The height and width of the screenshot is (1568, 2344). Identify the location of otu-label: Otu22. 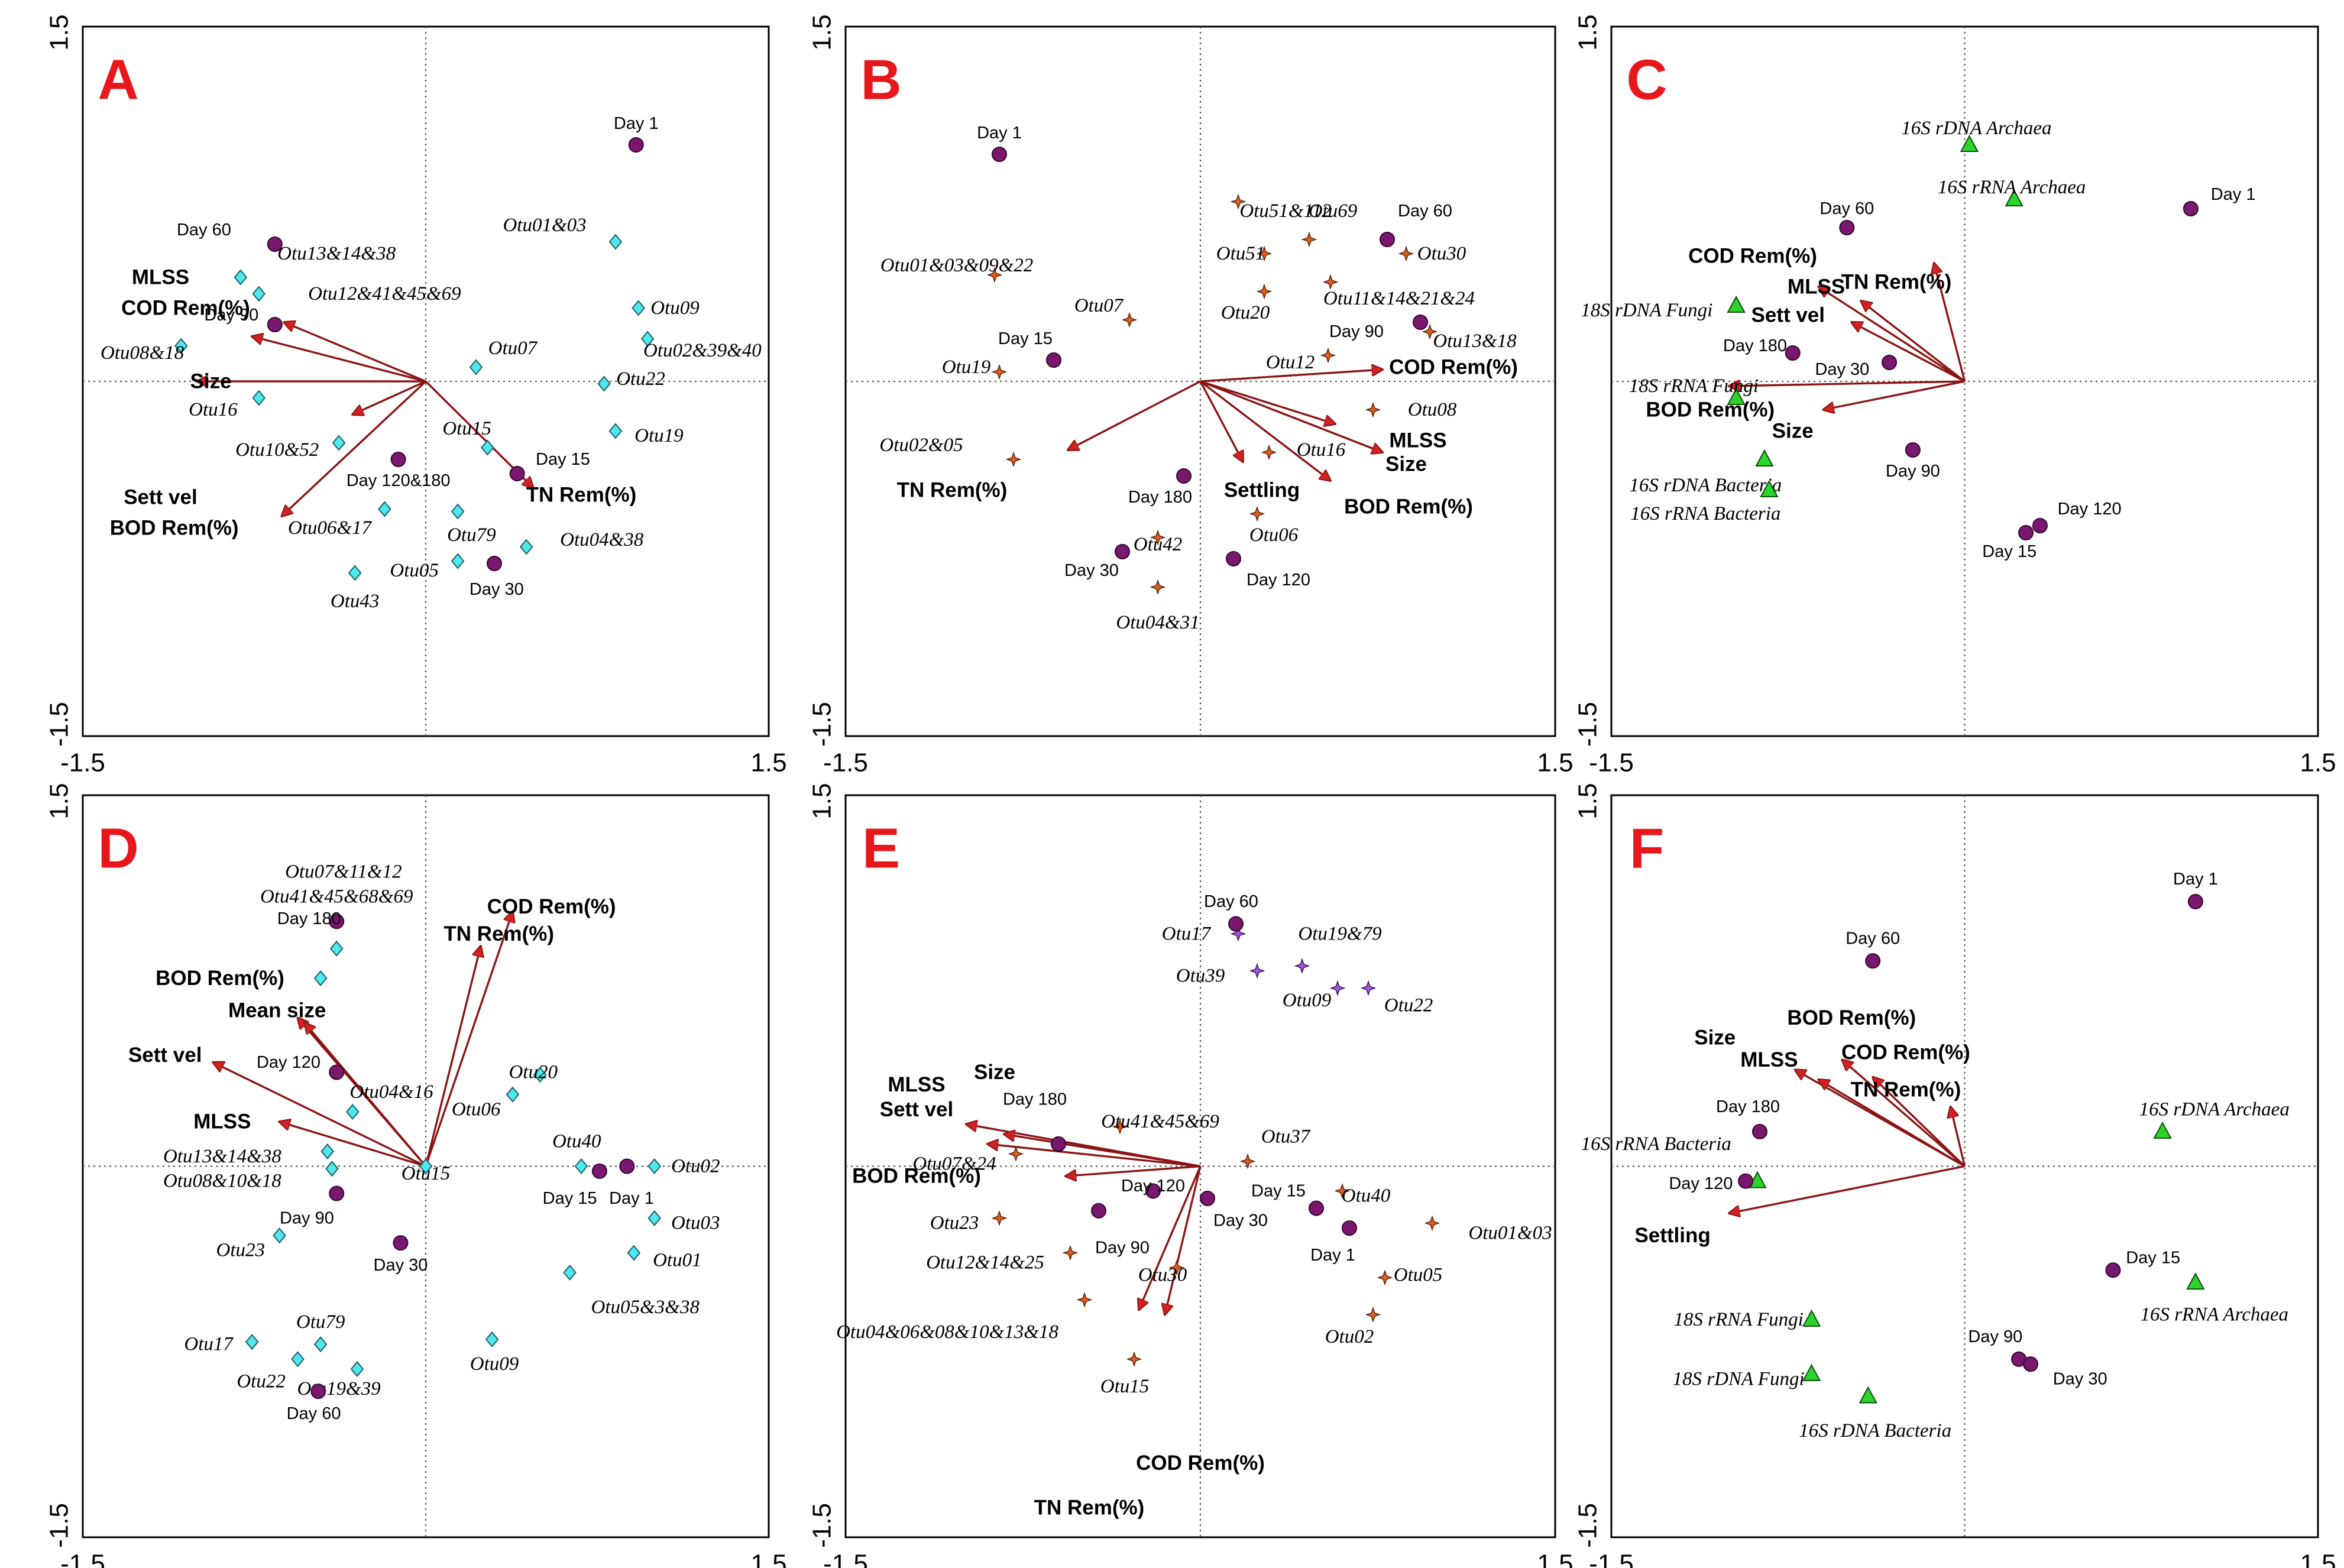
(640, 379).